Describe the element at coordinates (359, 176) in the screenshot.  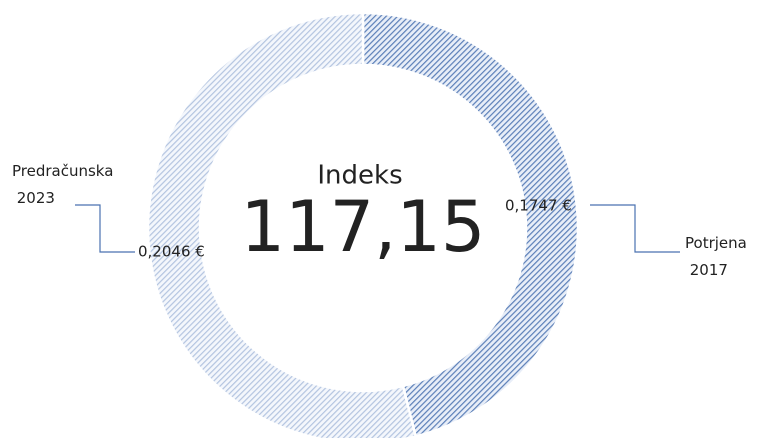
I see `center-label: Indeks` at that location.